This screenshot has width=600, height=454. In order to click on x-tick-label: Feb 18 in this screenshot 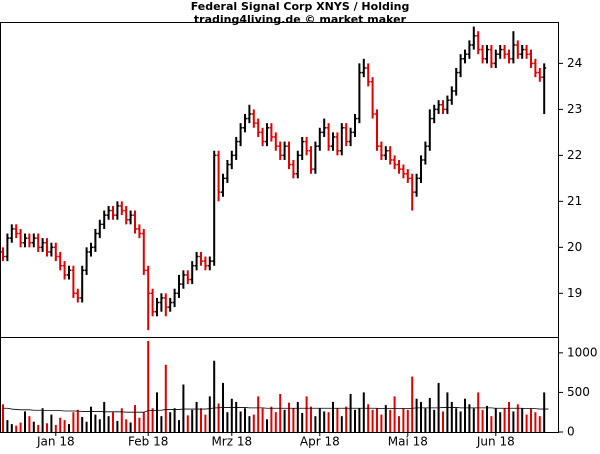, I will do `click(148, 442)`.